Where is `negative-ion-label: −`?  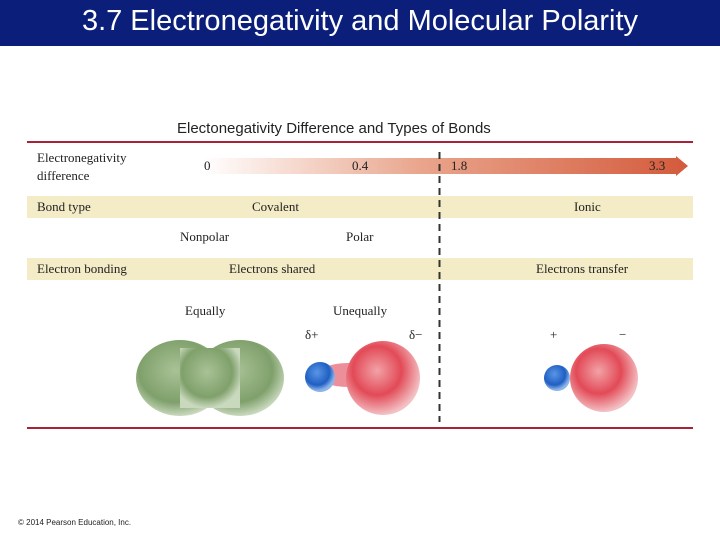 negative-ion-label: − is located at coordinates (623, 334).